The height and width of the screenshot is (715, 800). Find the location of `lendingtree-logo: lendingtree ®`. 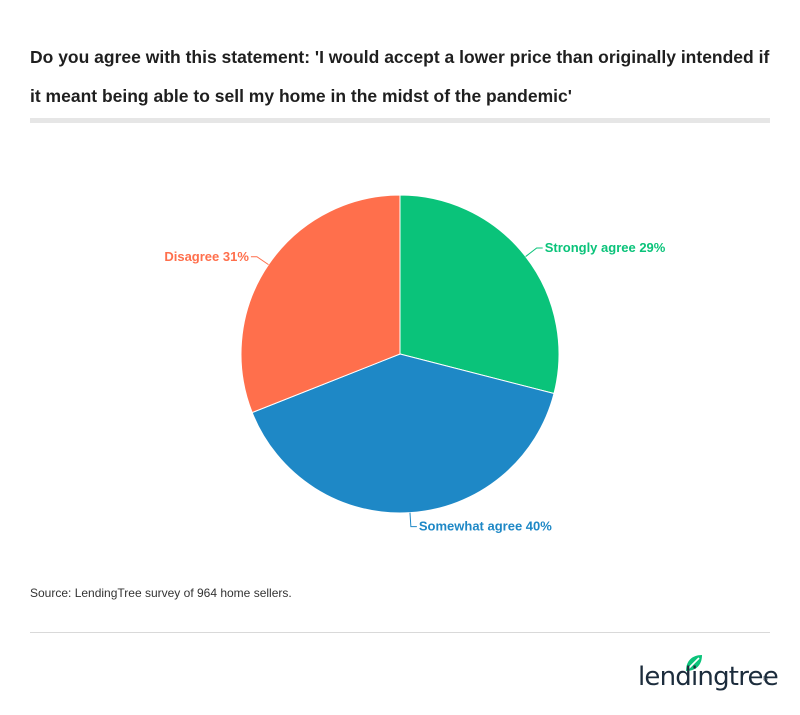

lendingtree-logo: lendingtree ® is located at coordinates (708, 674).